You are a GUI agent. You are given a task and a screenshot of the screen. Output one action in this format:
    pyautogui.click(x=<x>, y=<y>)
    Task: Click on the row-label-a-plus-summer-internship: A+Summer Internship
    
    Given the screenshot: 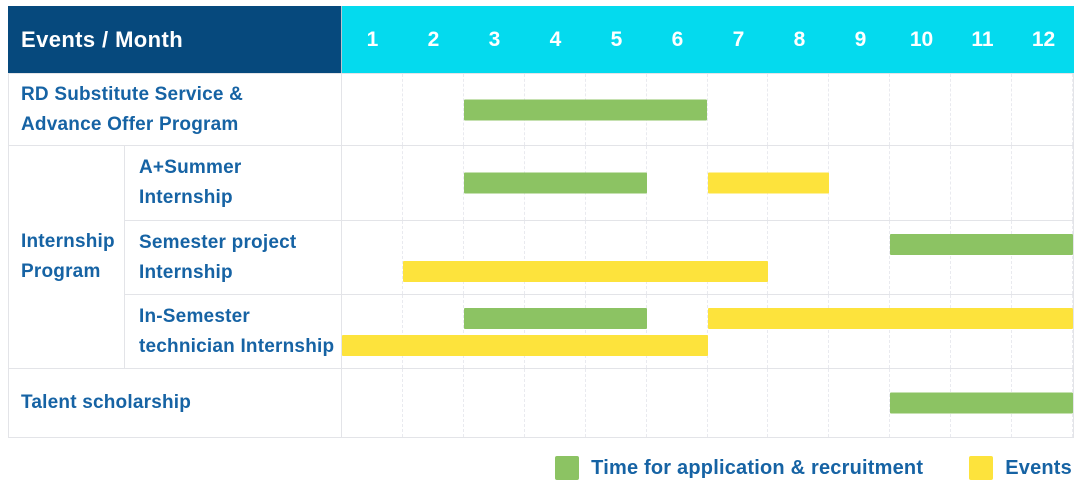 What is the action you would take?
    pyautogui.click(x=233, y=183)
    